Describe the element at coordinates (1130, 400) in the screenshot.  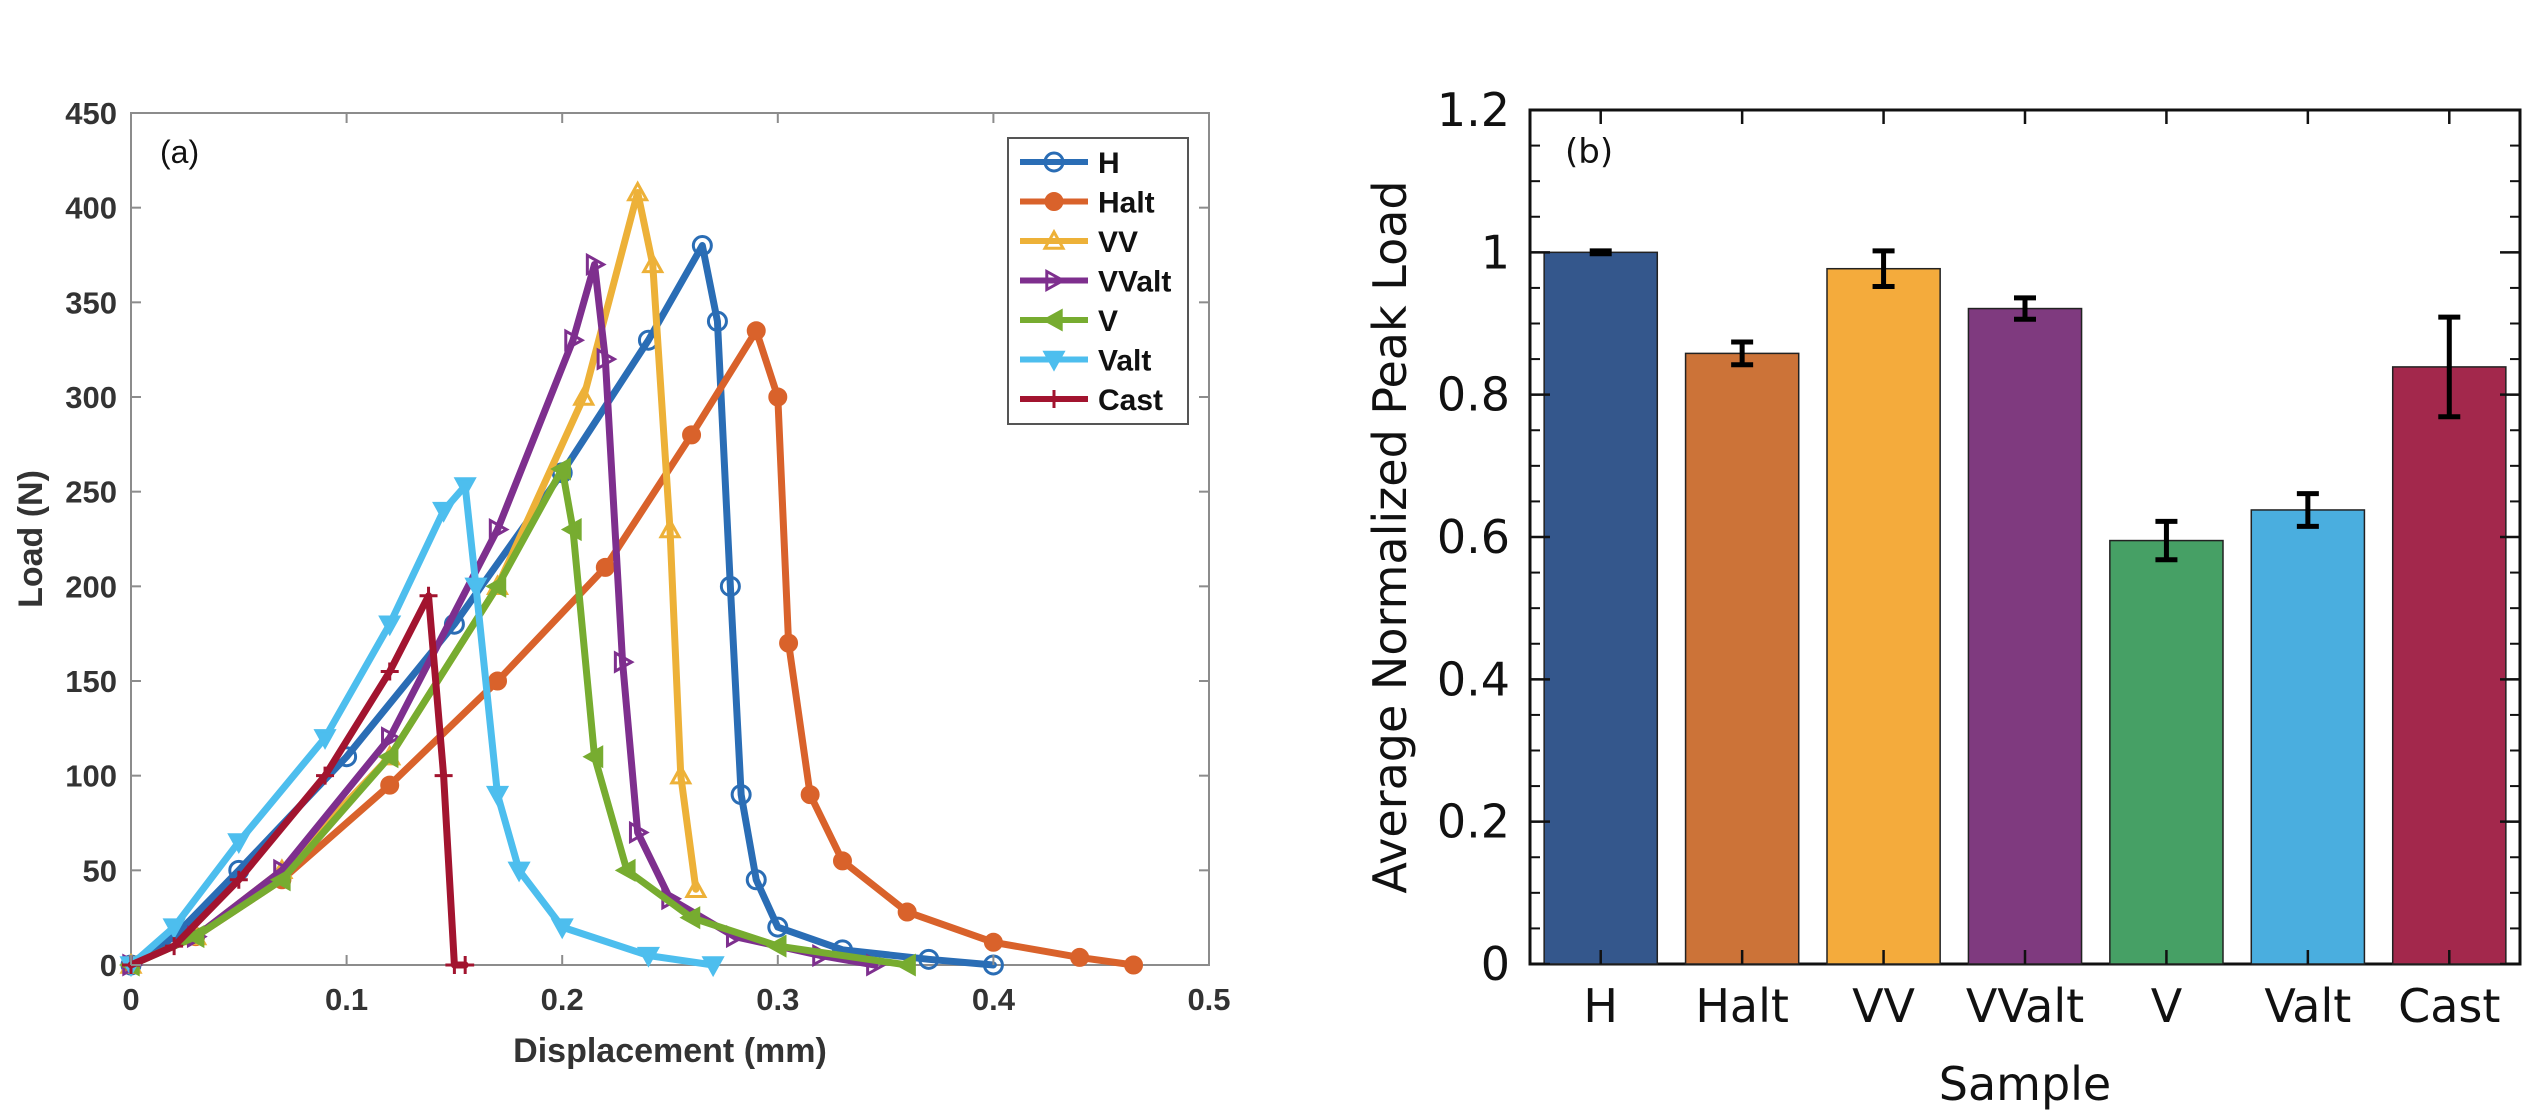
I see `legend-label: Cast` at that location.